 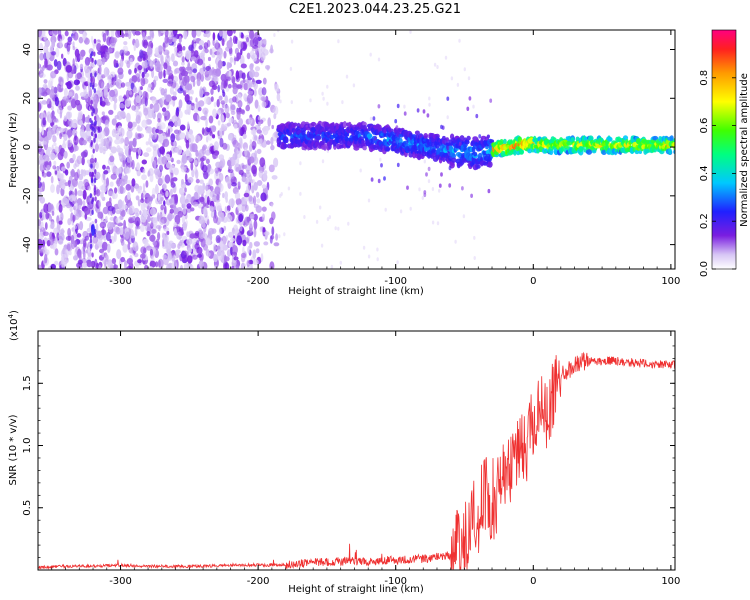 What do you see at coordinates (258, 281) in the screenshot?
I see `spectrogram-x-tick-label: -200` at bounding box center [258, 281].